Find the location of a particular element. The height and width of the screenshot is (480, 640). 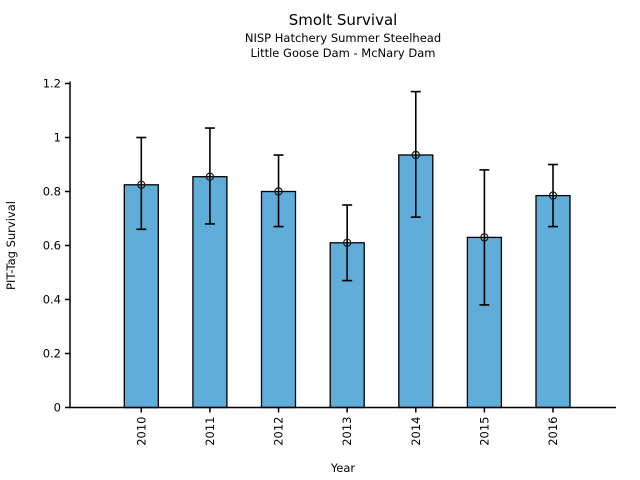

y-tick-label-0: 0 is located at coordinates (57, 408).